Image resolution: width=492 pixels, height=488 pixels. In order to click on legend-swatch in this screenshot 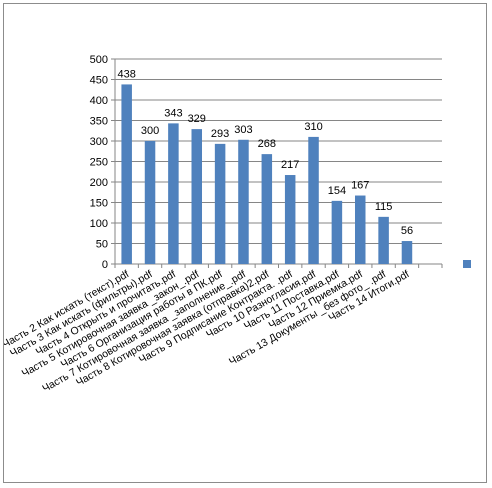, I will do `click(467, 264)`.